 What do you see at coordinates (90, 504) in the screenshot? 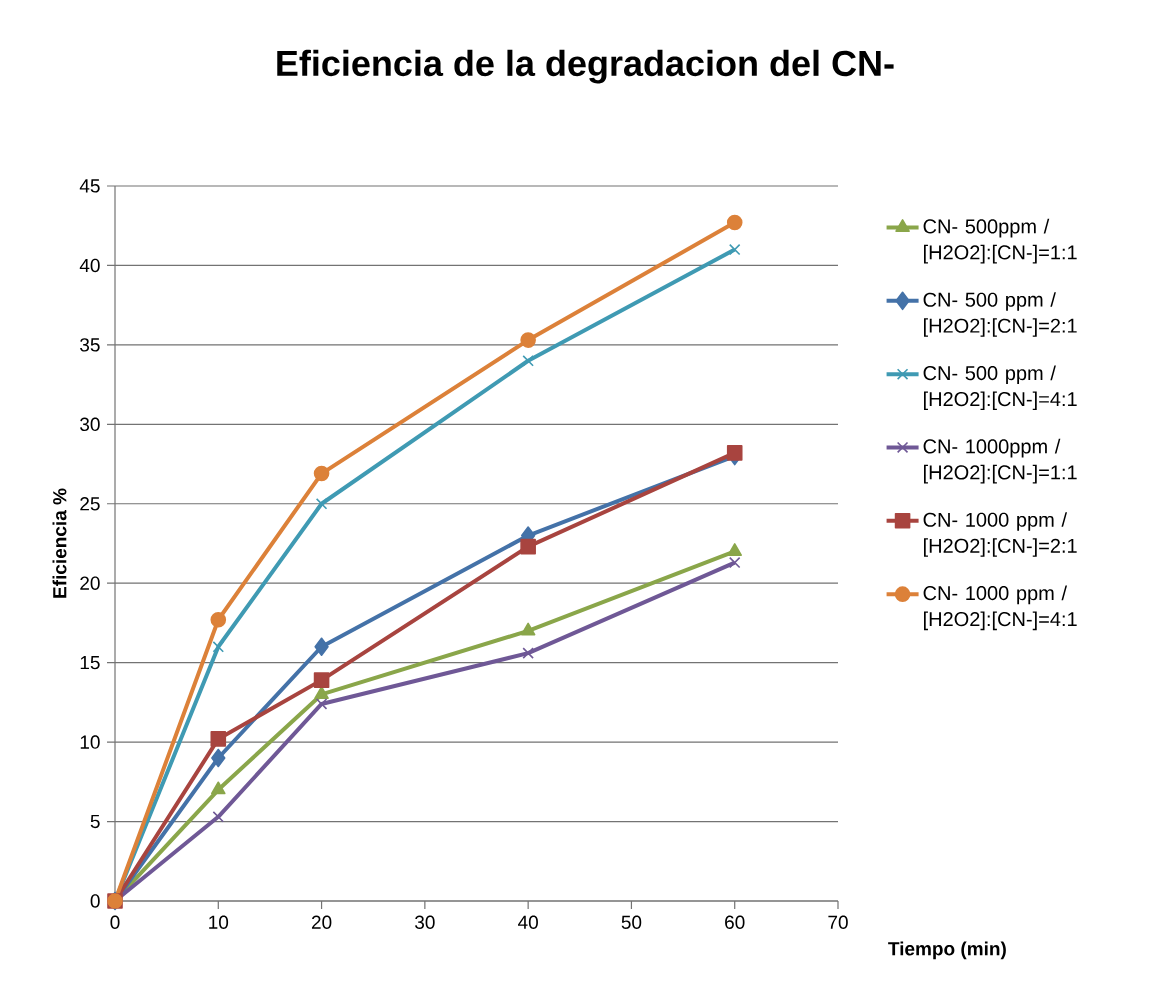
I see `y-tick-label: 25` at bounding box center [90, 504].